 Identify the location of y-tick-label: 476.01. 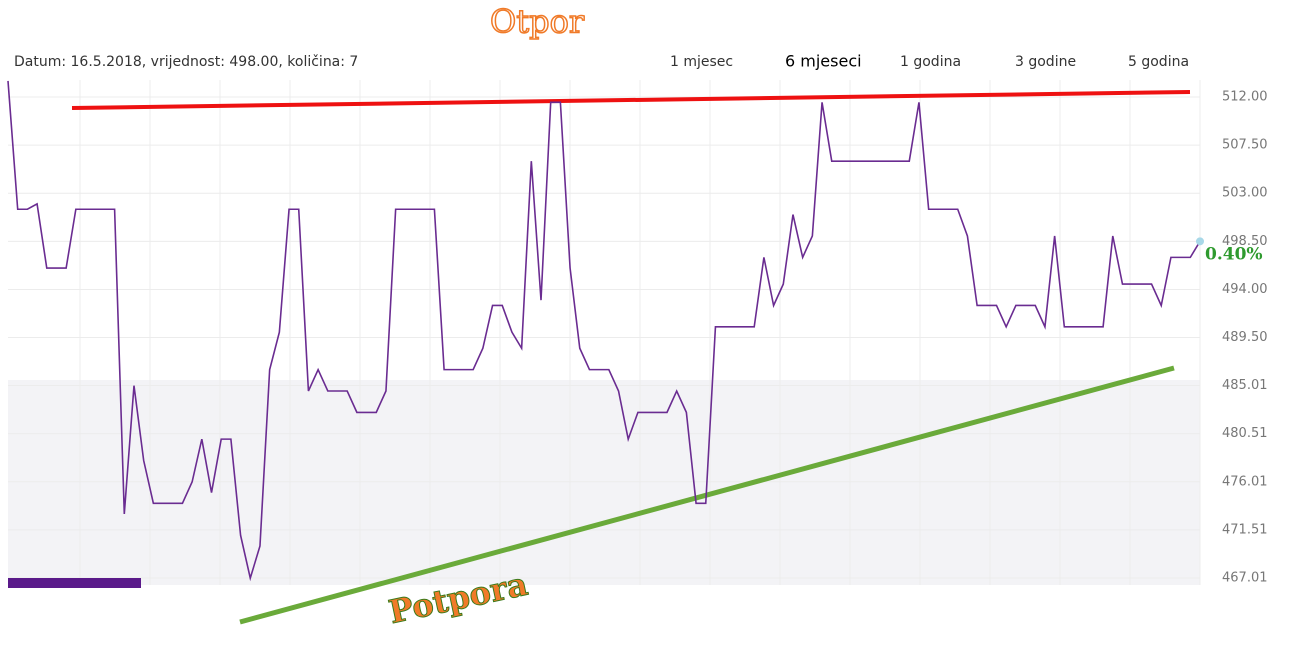
(1245, 481).